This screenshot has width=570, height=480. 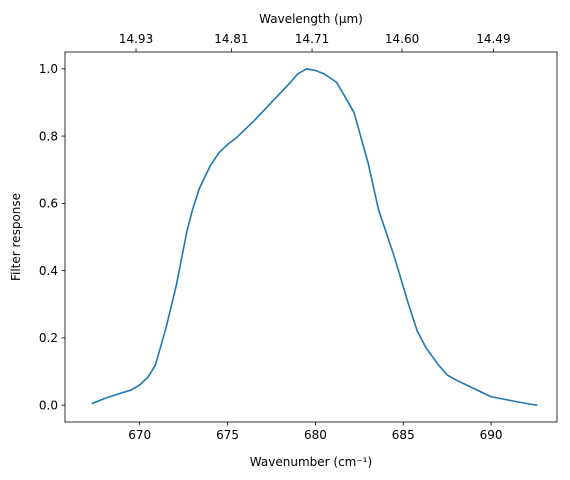 I want to click on y-tick-label: 0.4, so click(x=48, y=271).